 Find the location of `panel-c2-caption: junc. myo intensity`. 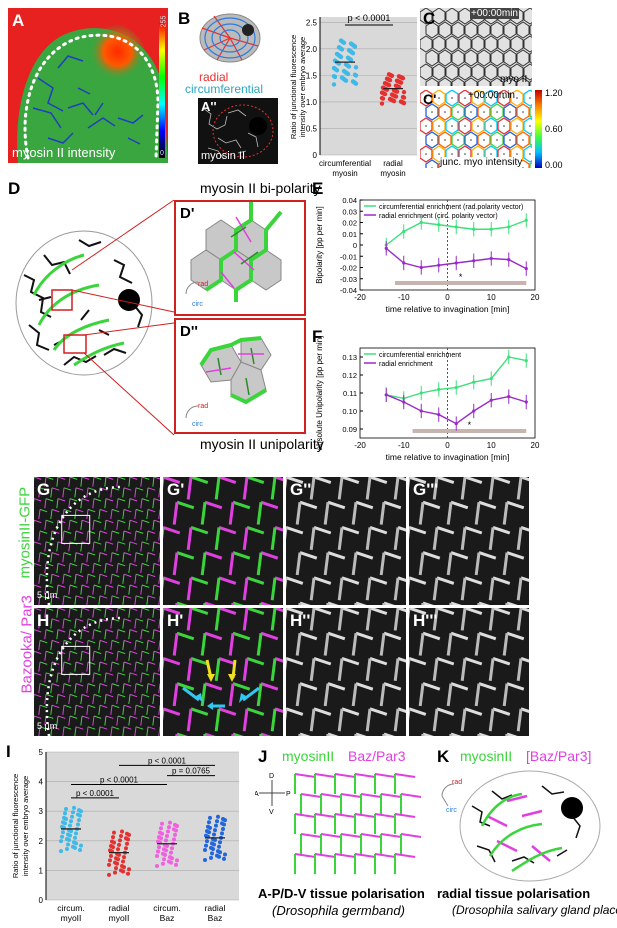

panel-c2-caption: junc. myo intensity is located at coordinates (481, 162).